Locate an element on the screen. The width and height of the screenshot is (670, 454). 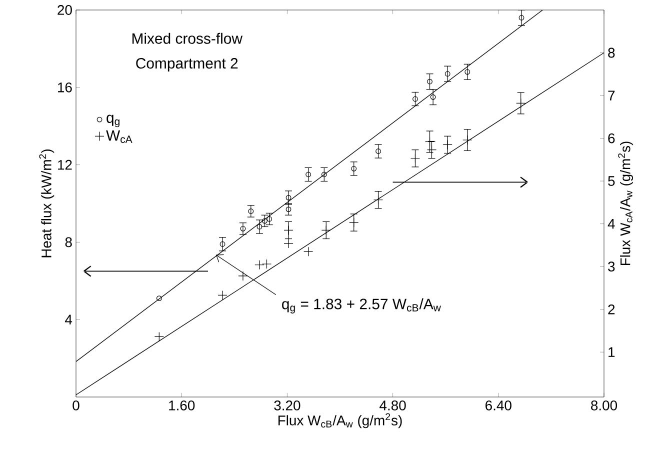
x-tick-label: 1.60 is located at coordinates (182, 405).